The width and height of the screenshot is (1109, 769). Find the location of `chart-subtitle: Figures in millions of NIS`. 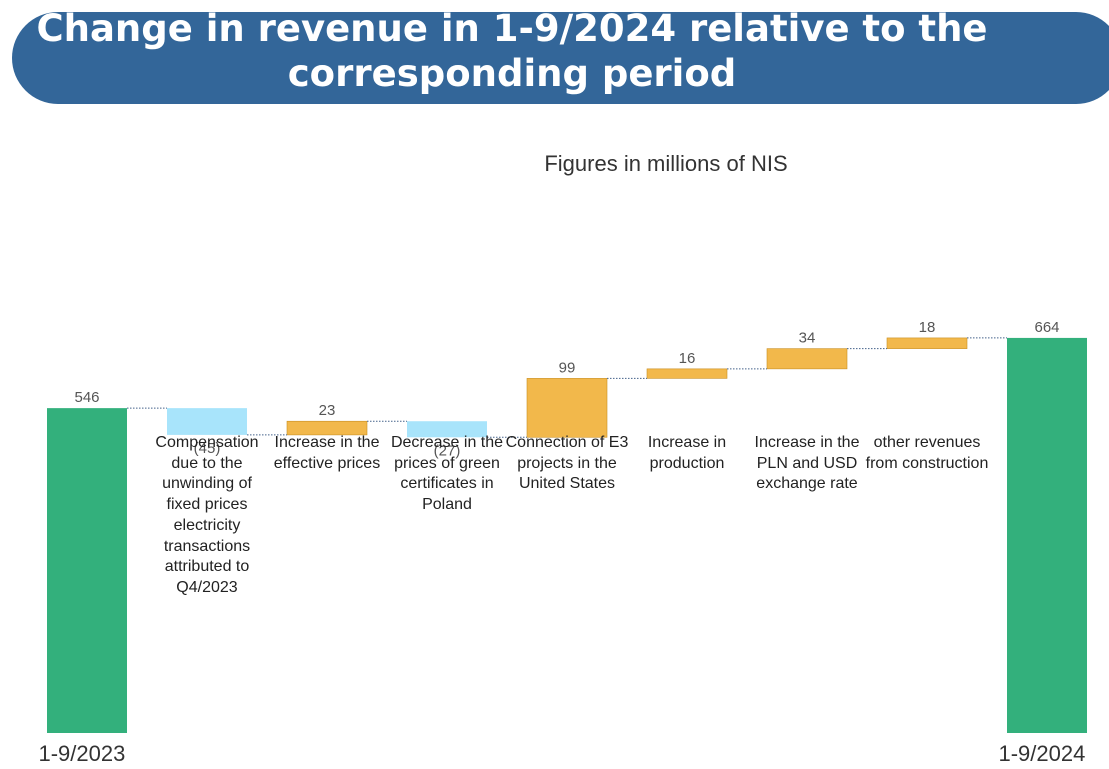

chart-subtitle: Figures in millions of NIS is located at coordinates (666, 163).